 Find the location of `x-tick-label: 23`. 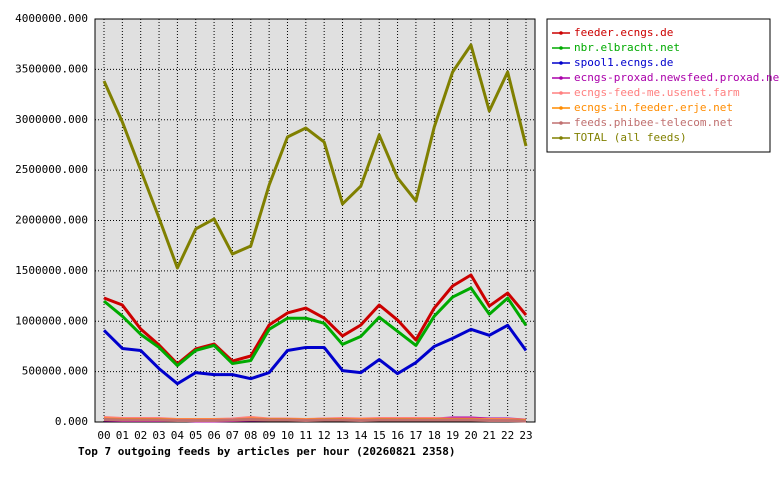

x-tick-label: 23 is located at coordinates (525, 435).